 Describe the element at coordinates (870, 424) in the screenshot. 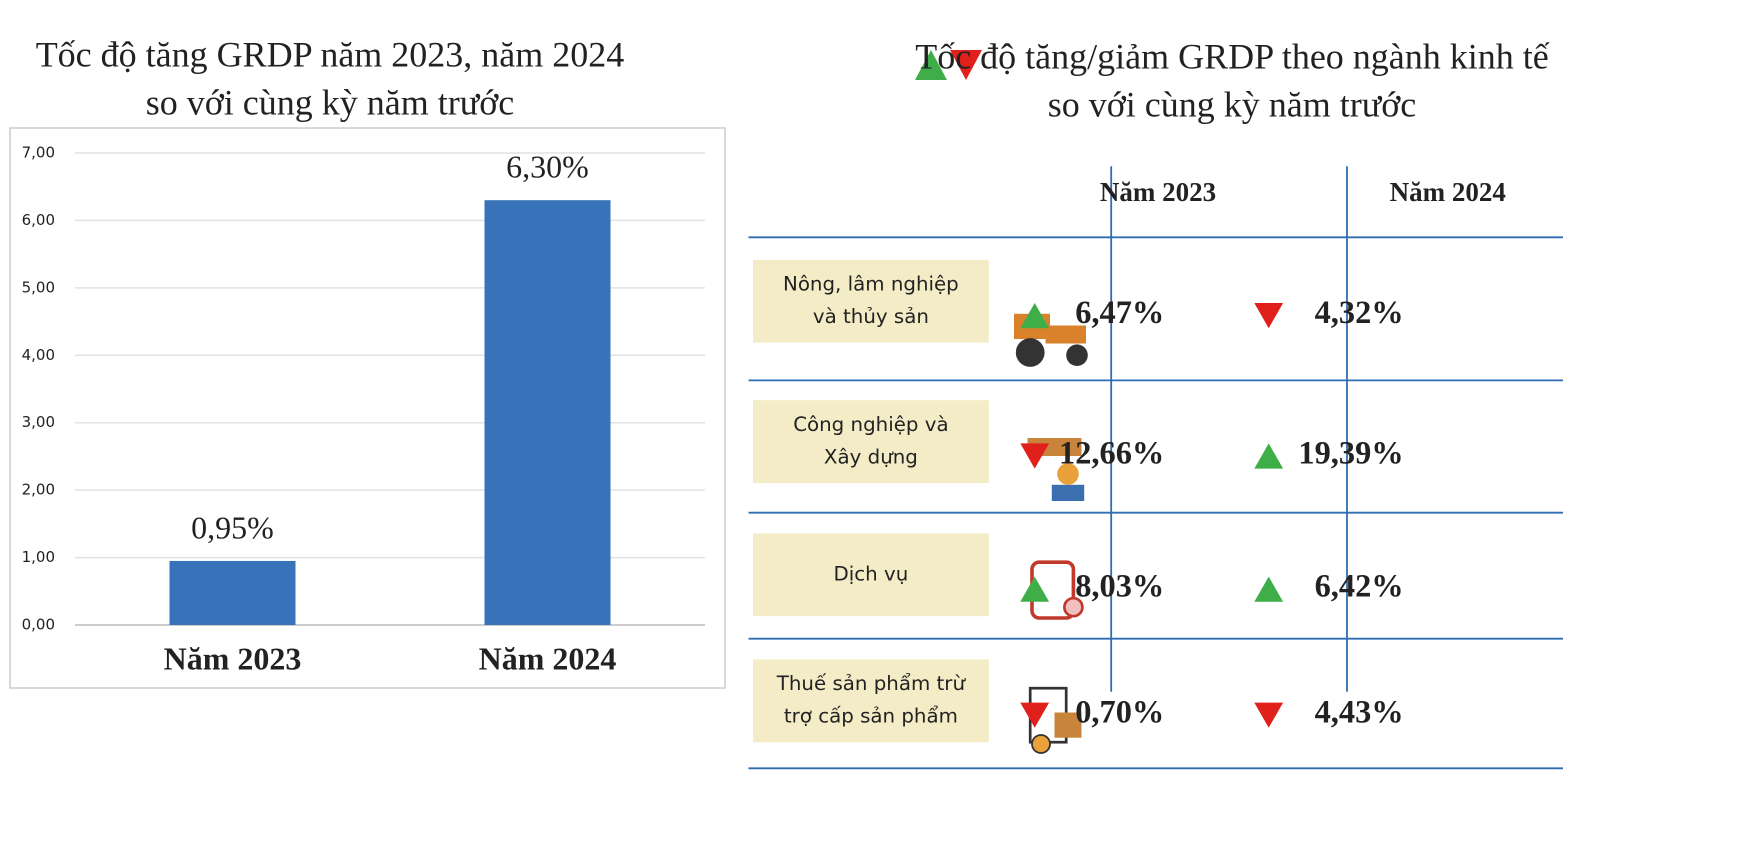

I see `row-label: Công nghiệp và` at that location.